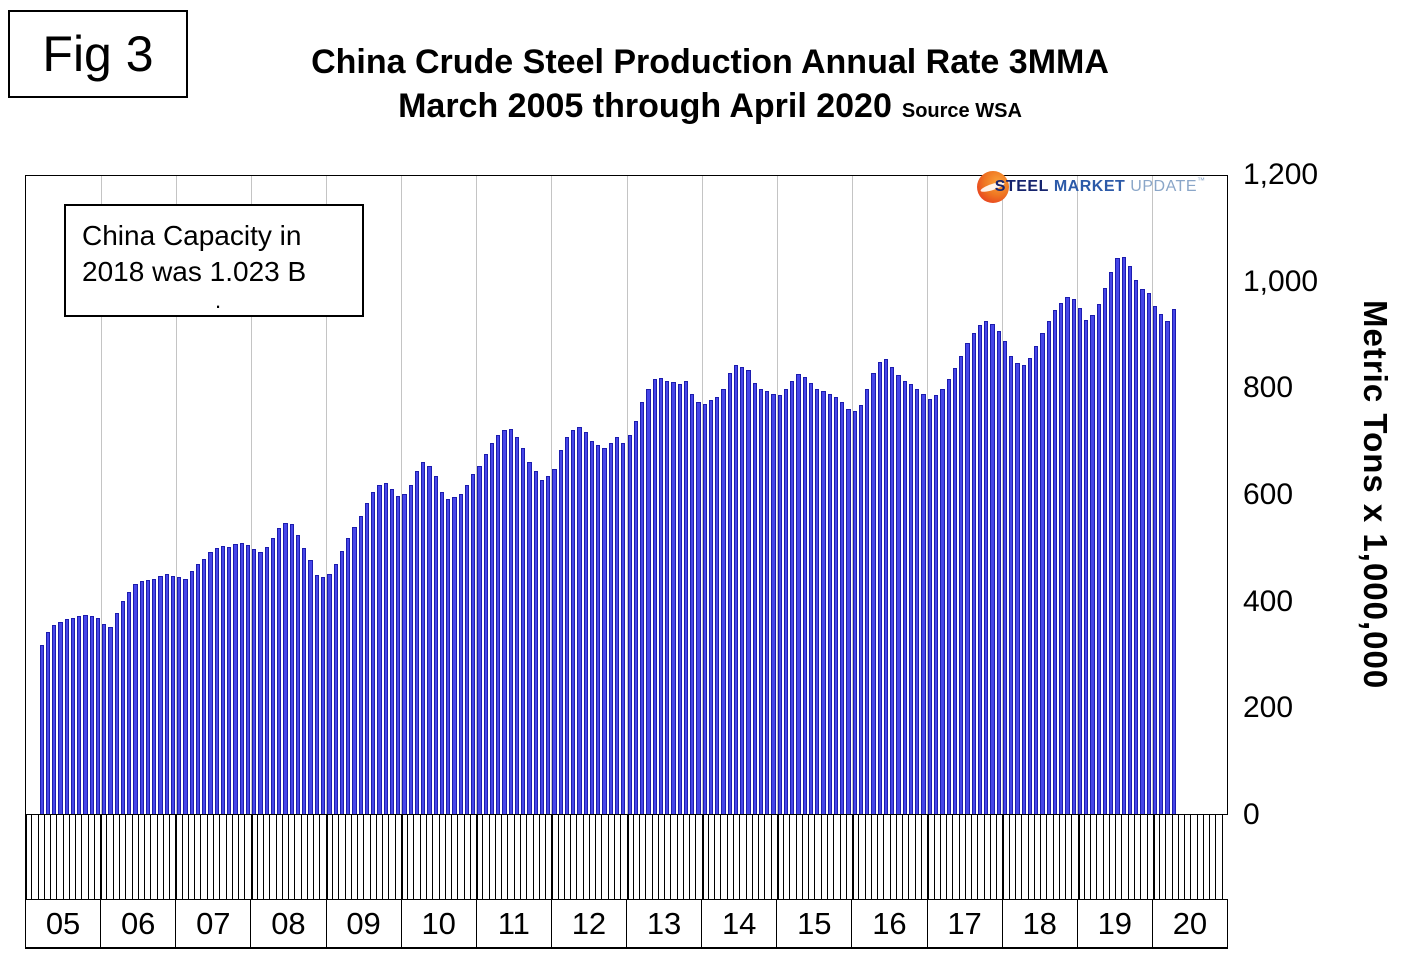  Describe the element at coordinates (214, 260) in the screenshot. I see `annotation-box: China Capacity in 2018 was 1.023 B .` at that location.